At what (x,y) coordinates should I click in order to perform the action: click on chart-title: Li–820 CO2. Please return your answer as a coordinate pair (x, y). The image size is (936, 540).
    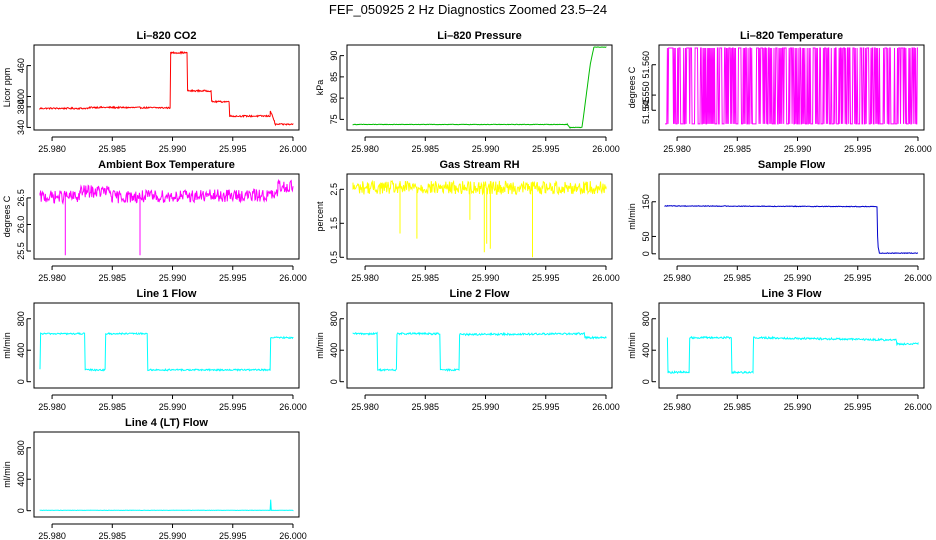
    Looking at the image, I should click on (167, 36).